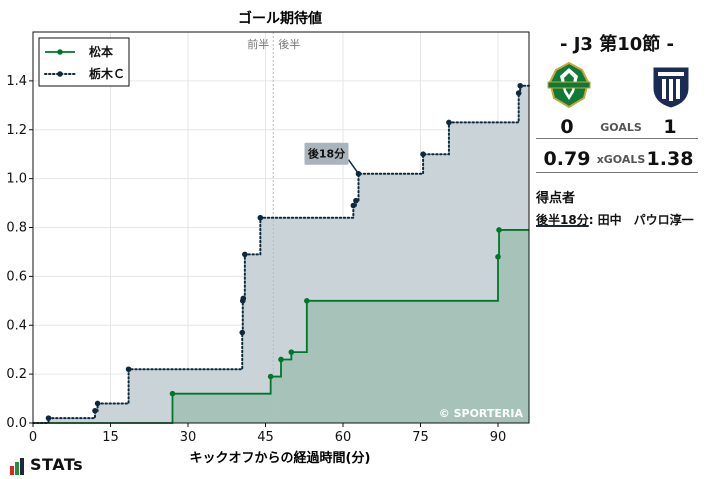 This screenshot has width=707, height=479. I want to click on x-tick-label: 75, so click(420, 437).